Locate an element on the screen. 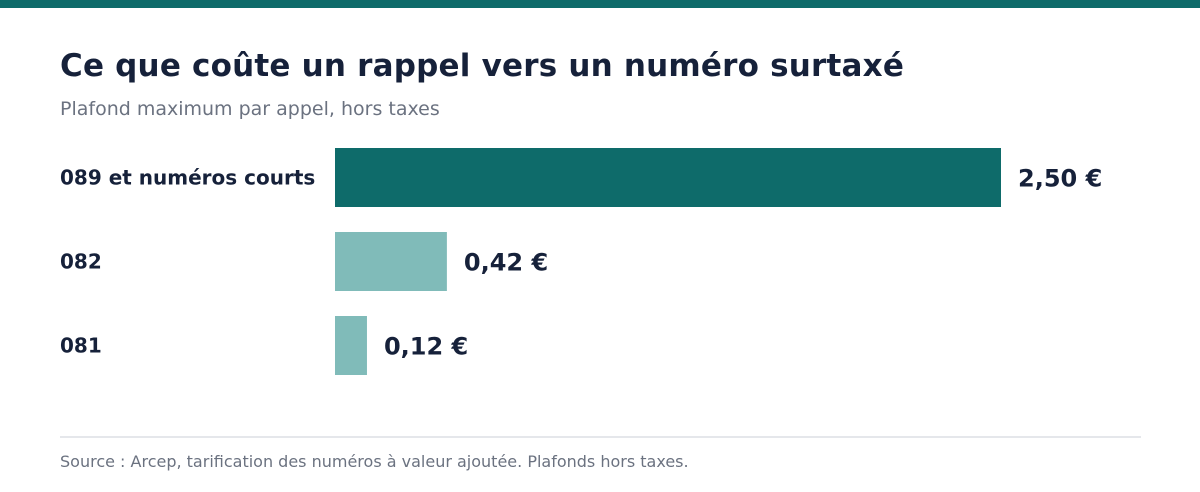  value-label: 2,50 € is located at coordinates (1060, 179).